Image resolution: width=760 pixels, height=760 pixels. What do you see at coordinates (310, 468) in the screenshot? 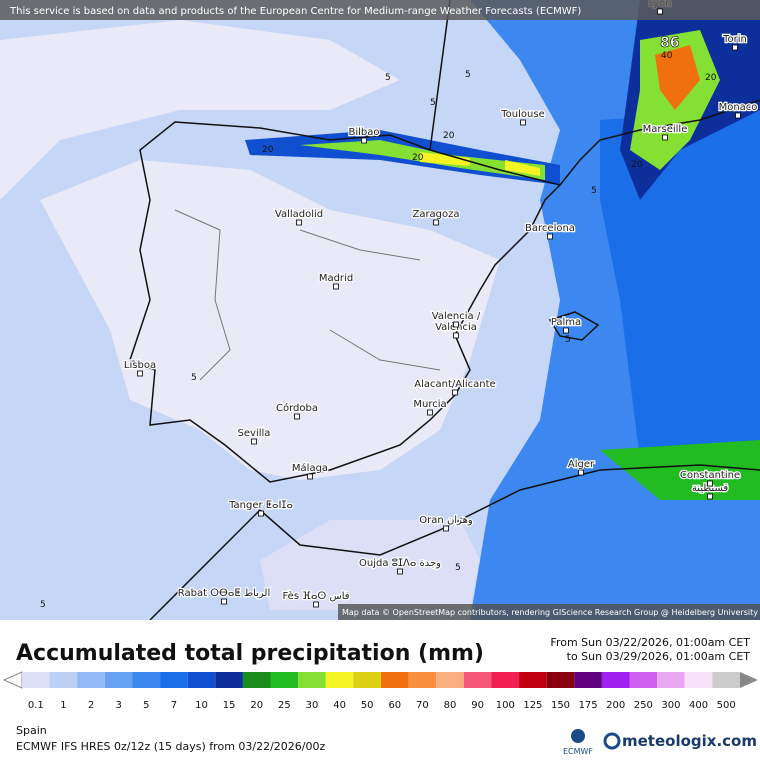
I see `city-label: Málaga` at bounding box center [310, 468].